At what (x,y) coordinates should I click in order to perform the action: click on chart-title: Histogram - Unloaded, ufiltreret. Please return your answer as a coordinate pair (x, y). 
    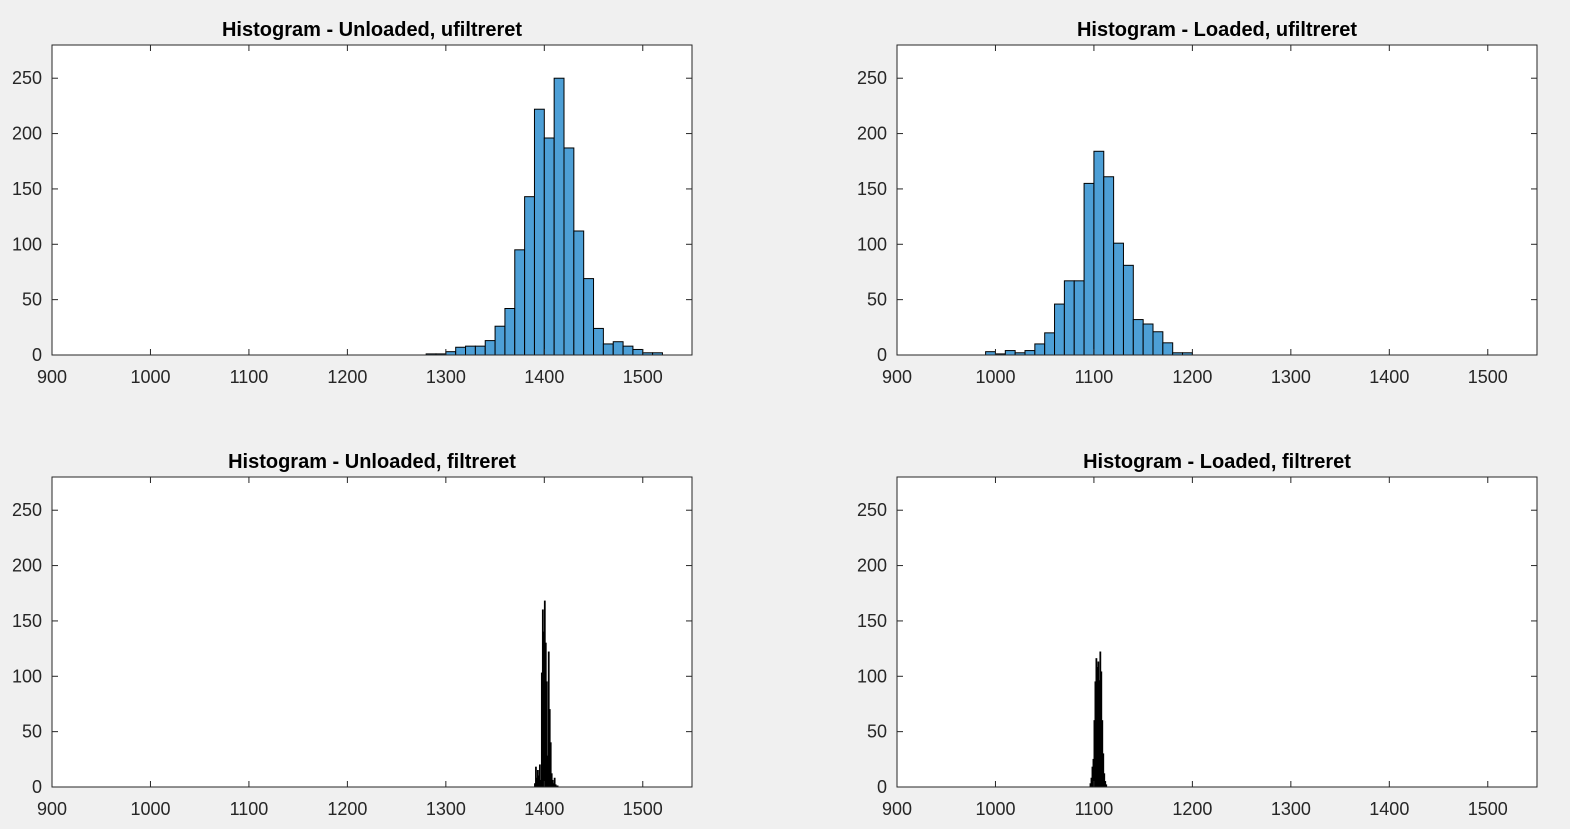
    Looking at the image, I should click on (372, 30).